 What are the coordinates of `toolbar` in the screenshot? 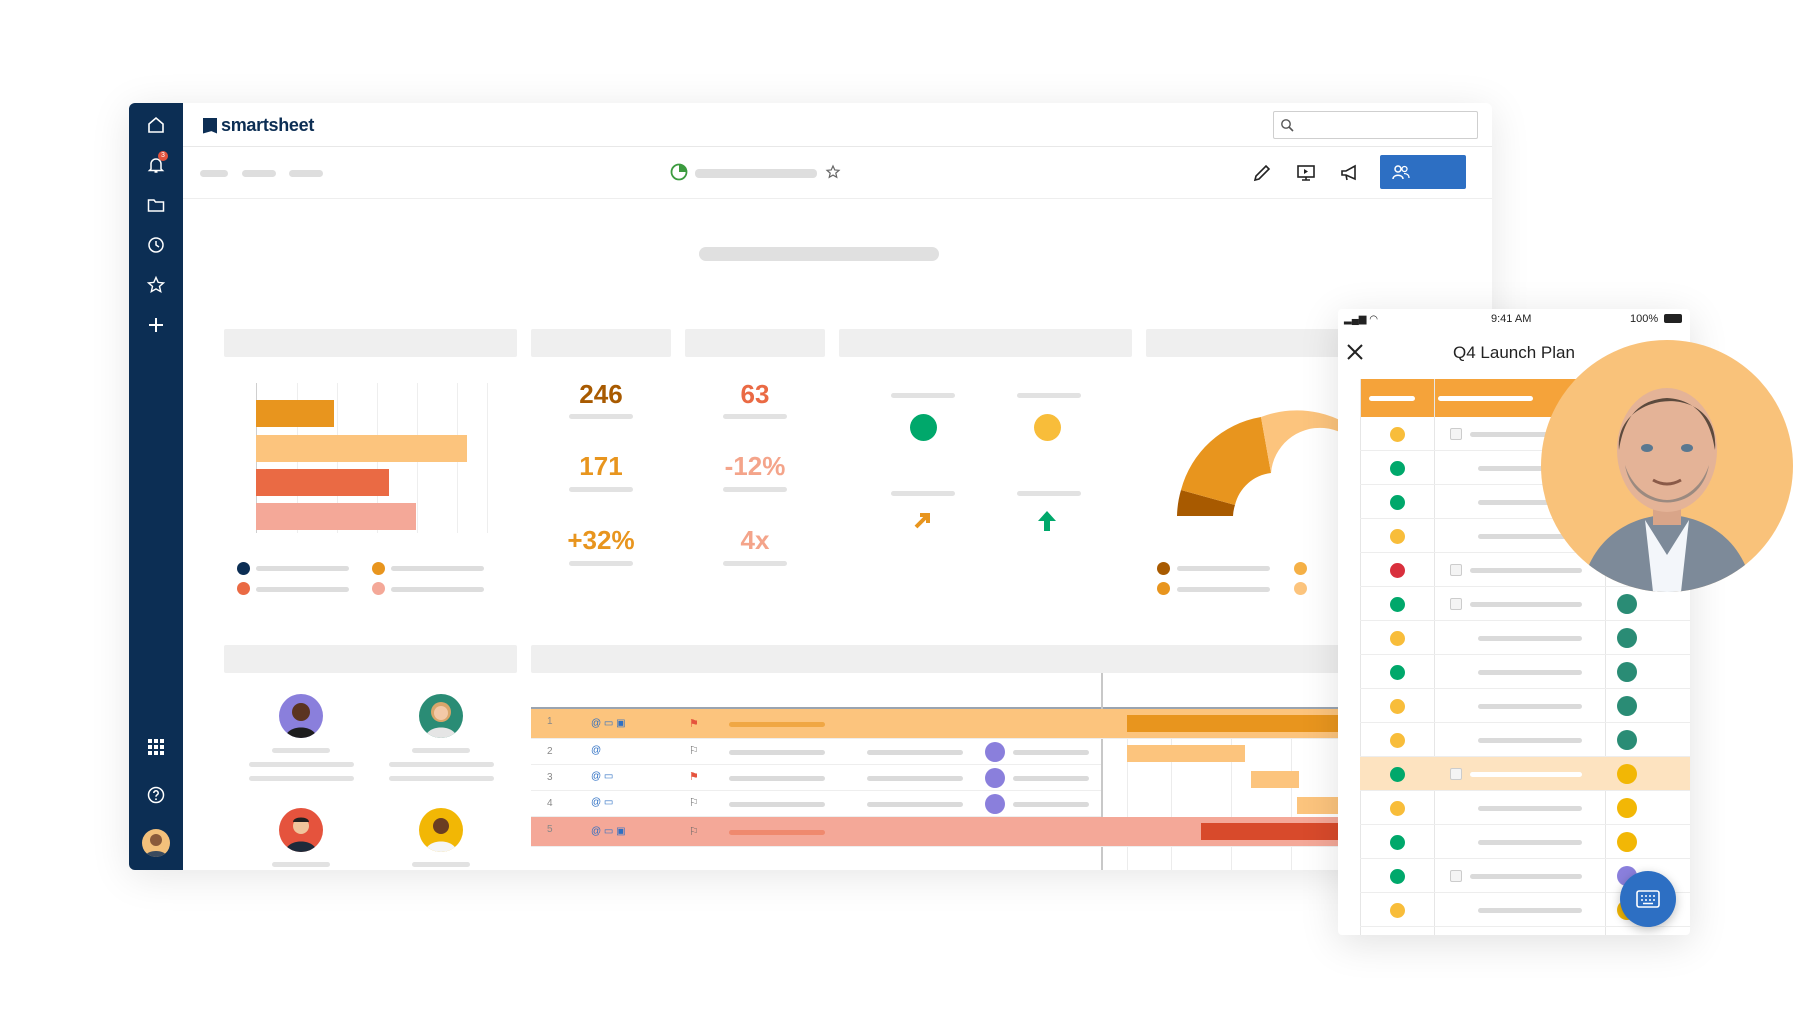 It's located at (837, 173).